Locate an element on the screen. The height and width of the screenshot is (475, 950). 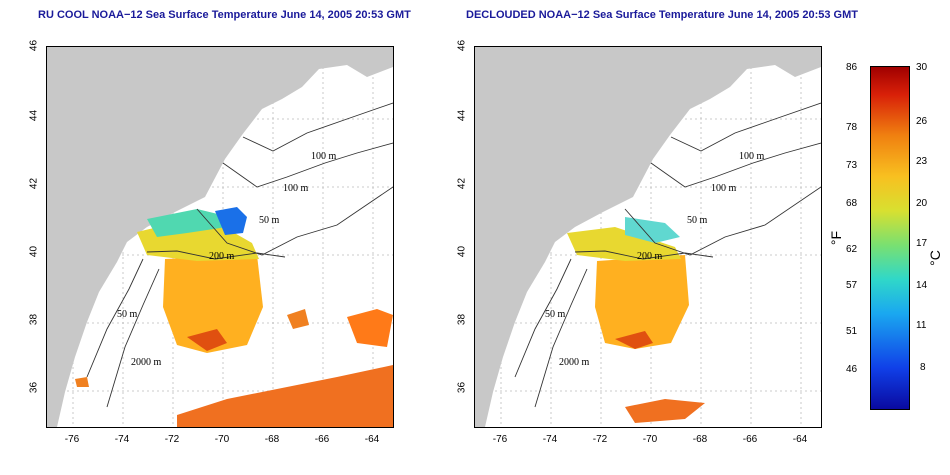
left-ytick-42: 42 is located at coordinates (34, 183).